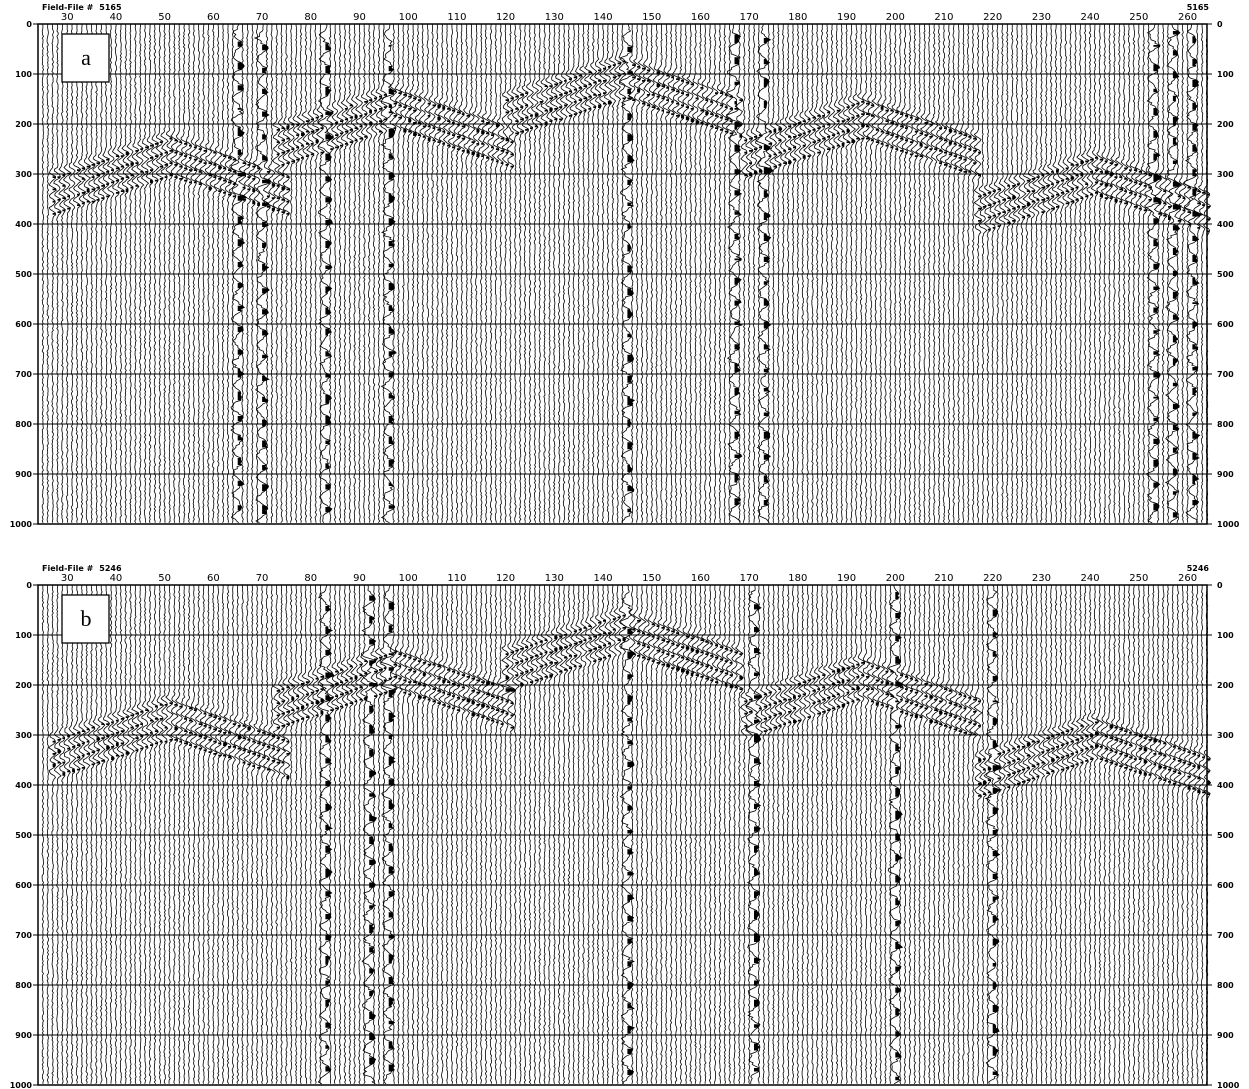  What do you see at coordinates (1041, 17) in the screenshot?
I see `channel-tick-label: 230` at bounding box center [1041, 17].